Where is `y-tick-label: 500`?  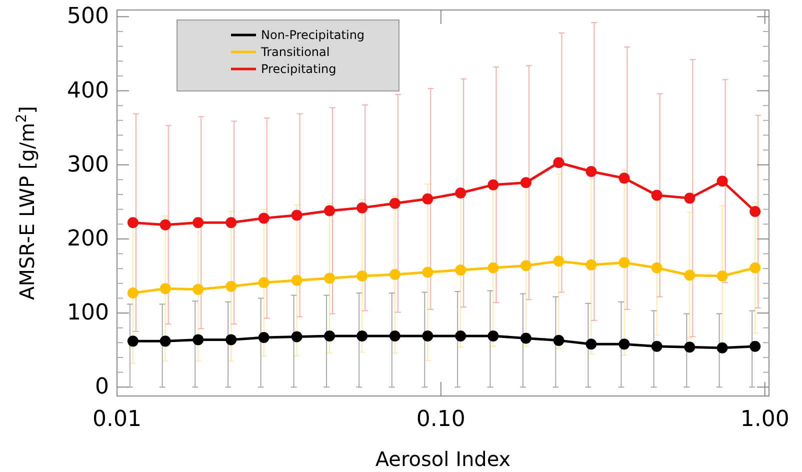
y-tick-label: 500 is located at coordinates (88, 17).